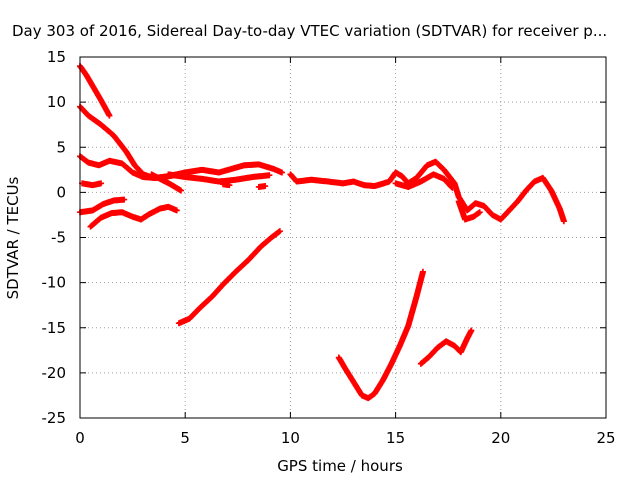  What do you see at coordinates (340, 466) in the screenshot?
I see `x-axis-label: GPS time / hours` at bounding box center [340, 466].